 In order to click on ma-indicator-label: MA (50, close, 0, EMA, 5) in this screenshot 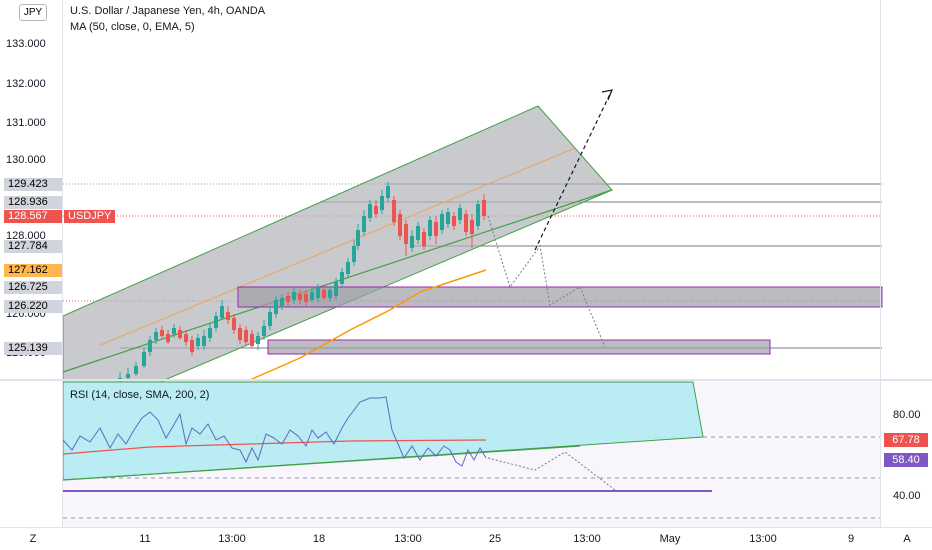, I will do `click(132, 27)`.